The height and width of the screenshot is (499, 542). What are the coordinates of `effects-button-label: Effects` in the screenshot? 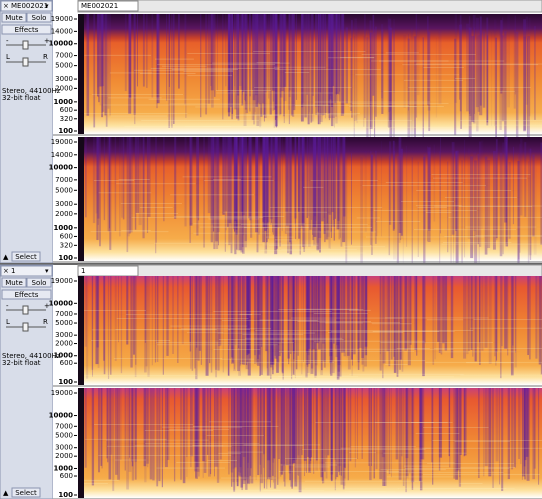 It's located at (27, 295).